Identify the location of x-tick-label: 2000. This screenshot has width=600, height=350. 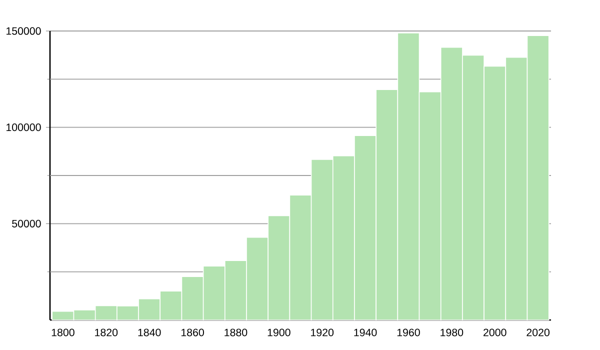
(495, 332).